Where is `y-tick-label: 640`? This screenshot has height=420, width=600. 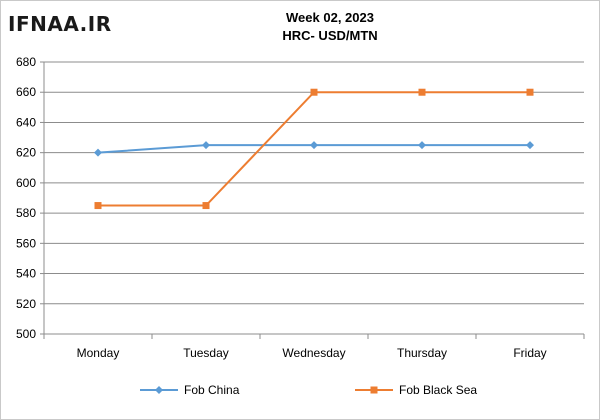
y-tick-label: 640 is located at coordinates (26, 122).